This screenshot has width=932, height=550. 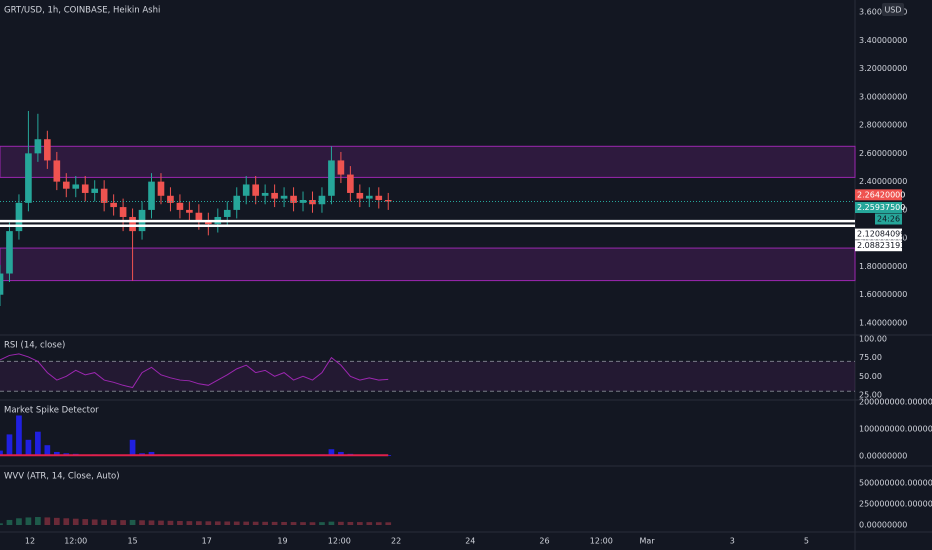 What do you see at coordinates (806, 541) in the screenshot?
I see `x-tick-label: 5` at bounding box center [806, 541].